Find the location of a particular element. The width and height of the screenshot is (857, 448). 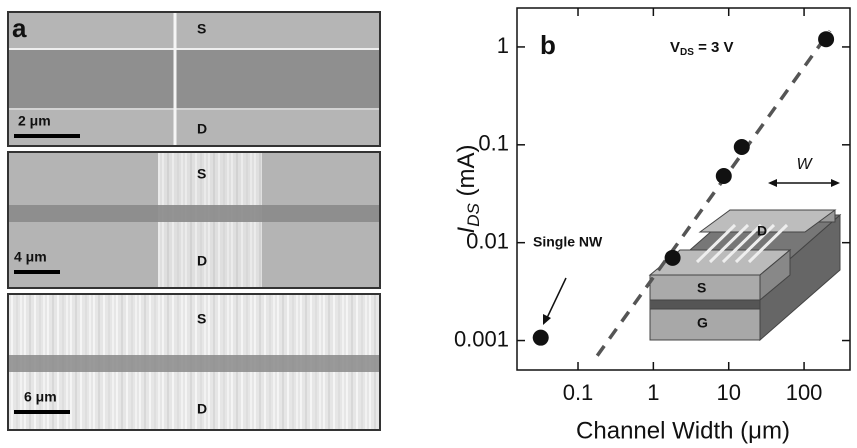

panel-label: a is located at coordinates (19, 28).